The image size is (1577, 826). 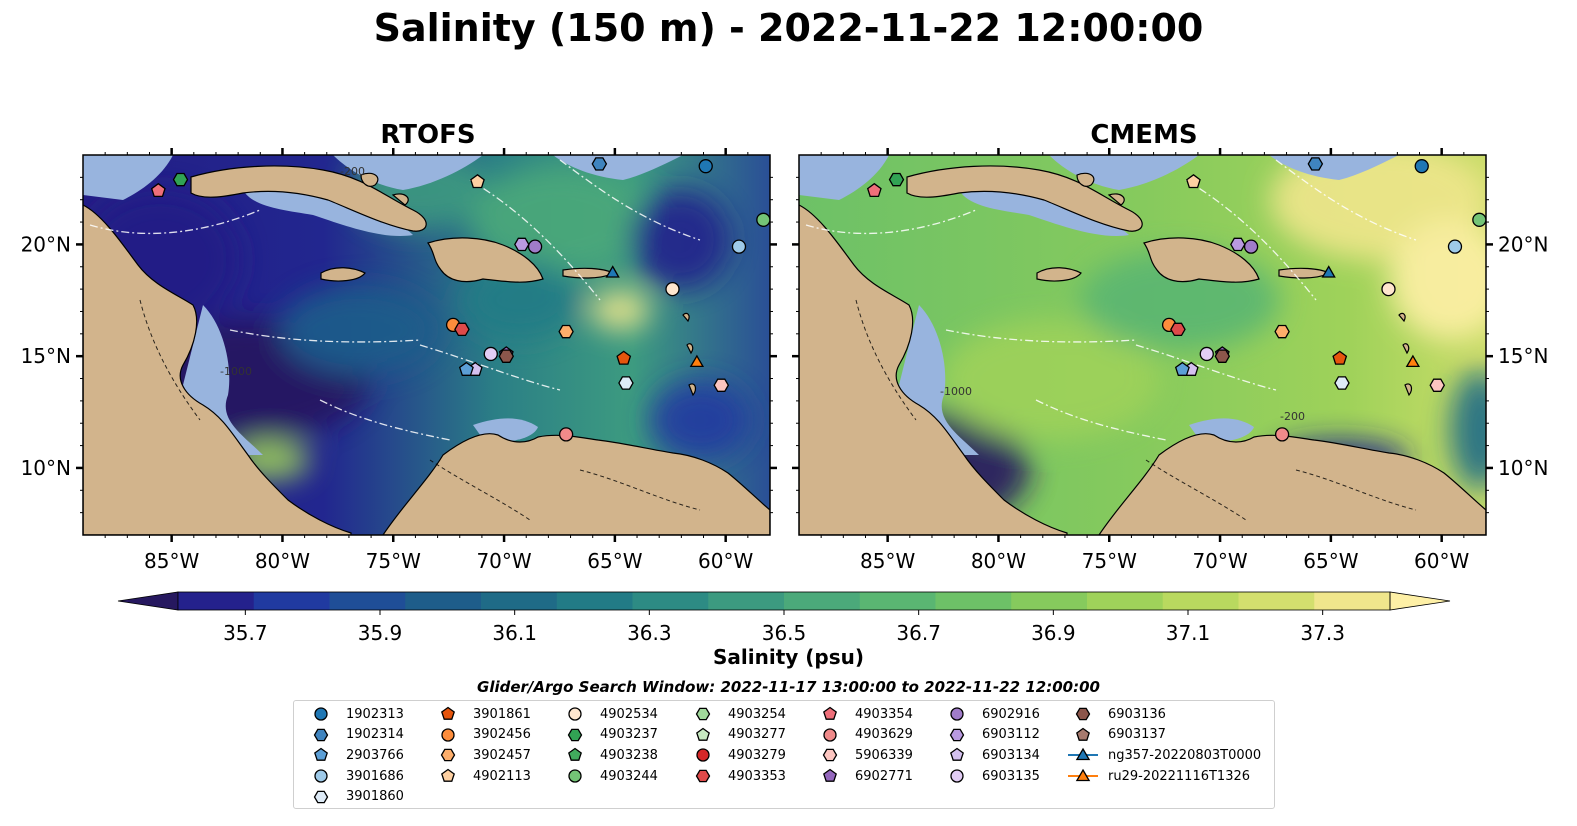 I want to click on colorbar-tick-label: 36.3, so click(x=649, y=633).